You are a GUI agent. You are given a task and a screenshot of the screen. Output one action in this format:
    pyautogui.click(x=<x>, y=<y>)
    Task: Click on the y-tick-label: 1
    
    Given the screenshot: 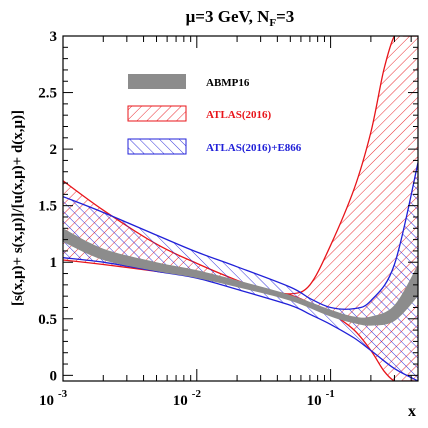 What is the action you would take?
    pyautogui.click(x=54, y=263)
    